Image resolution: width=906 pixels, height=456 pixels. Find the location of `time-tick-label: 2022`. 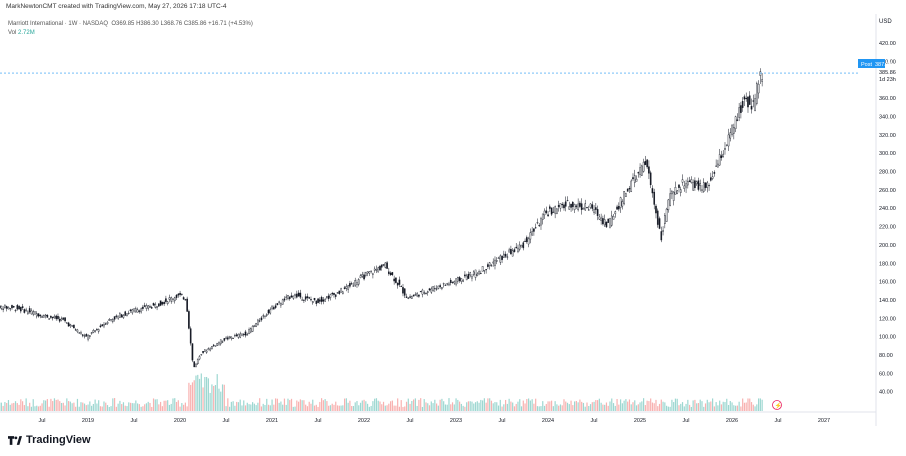

time-tick-label: 2022 is located at coordinates (364, 421).